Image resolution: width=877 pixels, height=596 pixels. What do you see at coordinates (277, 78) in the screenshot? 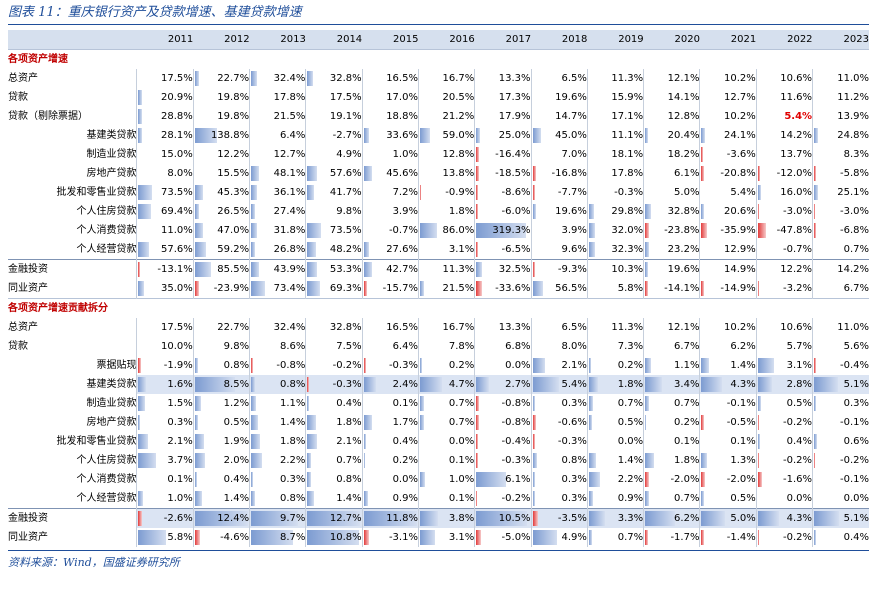
I see `value-cell: 32.4%` at bounding box center [277, 78].